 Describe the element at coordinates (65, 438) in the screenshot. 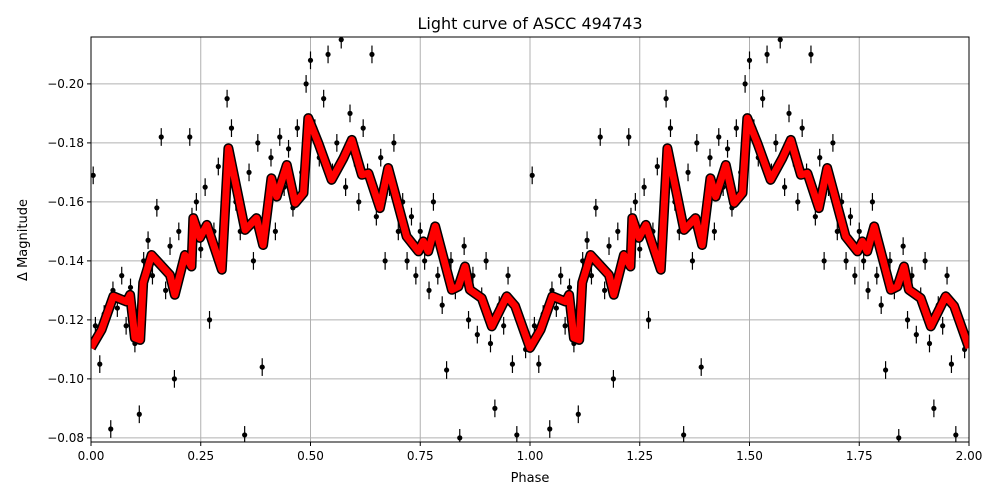

I see `y-tick-label: −0.08` at that location.